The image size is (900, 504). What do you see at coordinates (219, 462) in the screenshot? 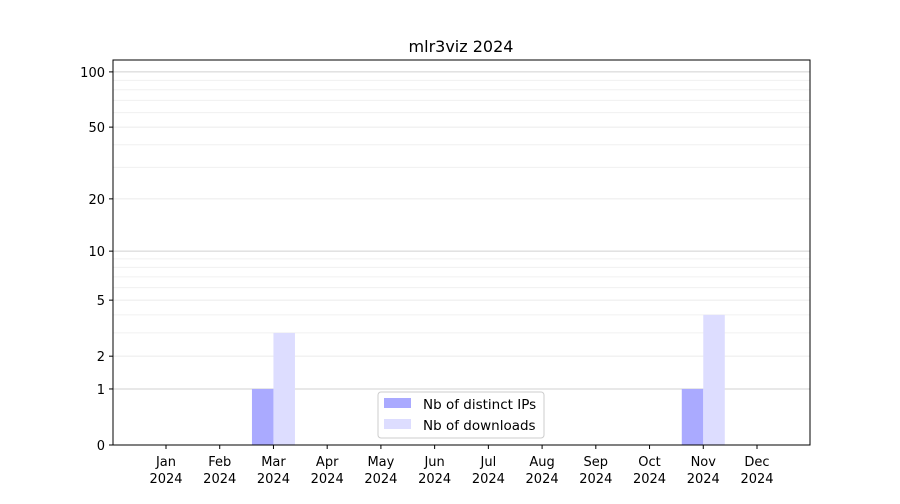
I see `x-tick-label: Feb` at bounding box center [219, 462].